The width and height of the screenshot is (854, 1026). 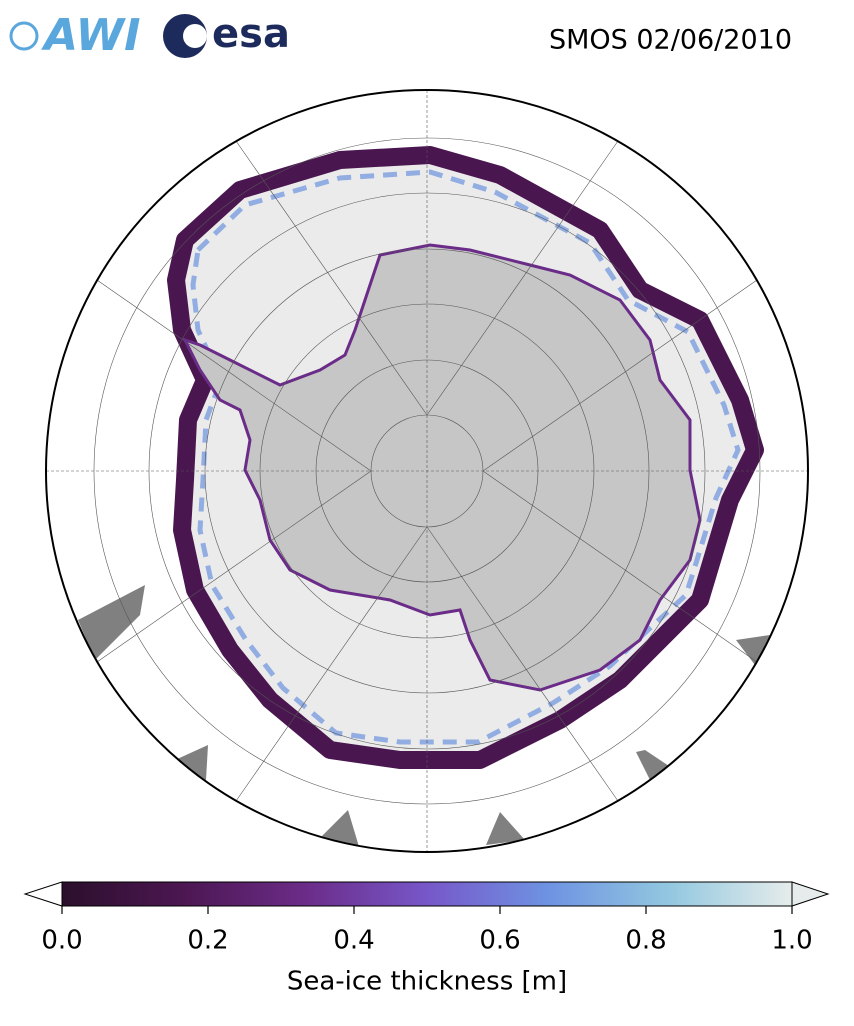 What do you see at coordinates (791, 941) in the screenshot?
I see `colorbar-tick-label: 1.0` at bounding box center [791, 941].